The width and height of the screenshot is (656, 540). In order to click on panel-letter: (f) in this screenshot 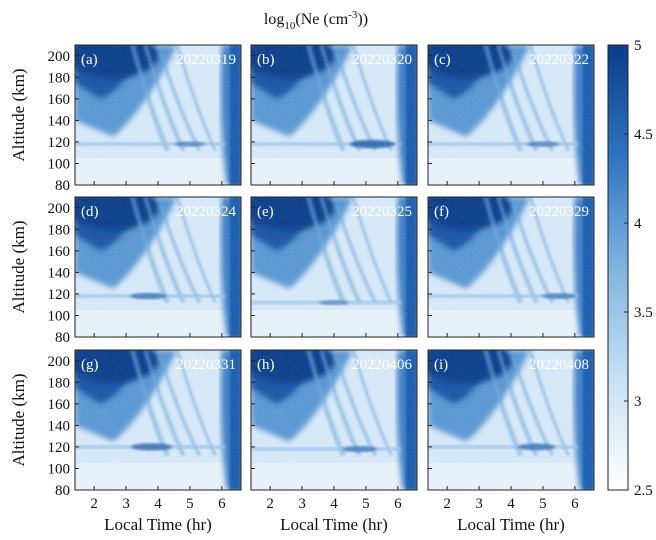, I will do `click(441, 212)`.